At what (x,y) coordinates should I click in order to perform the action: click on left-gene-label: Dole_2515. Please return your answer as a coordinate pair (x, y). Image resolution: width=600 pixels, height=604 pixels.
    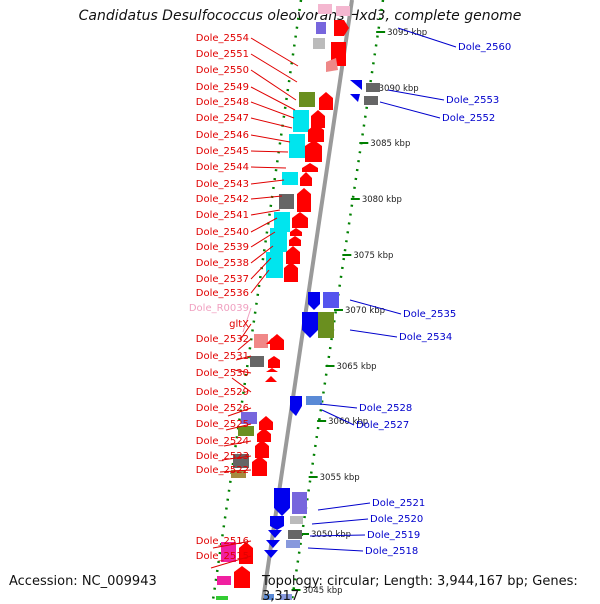
    Looking at the image, I should click on (222, 556).